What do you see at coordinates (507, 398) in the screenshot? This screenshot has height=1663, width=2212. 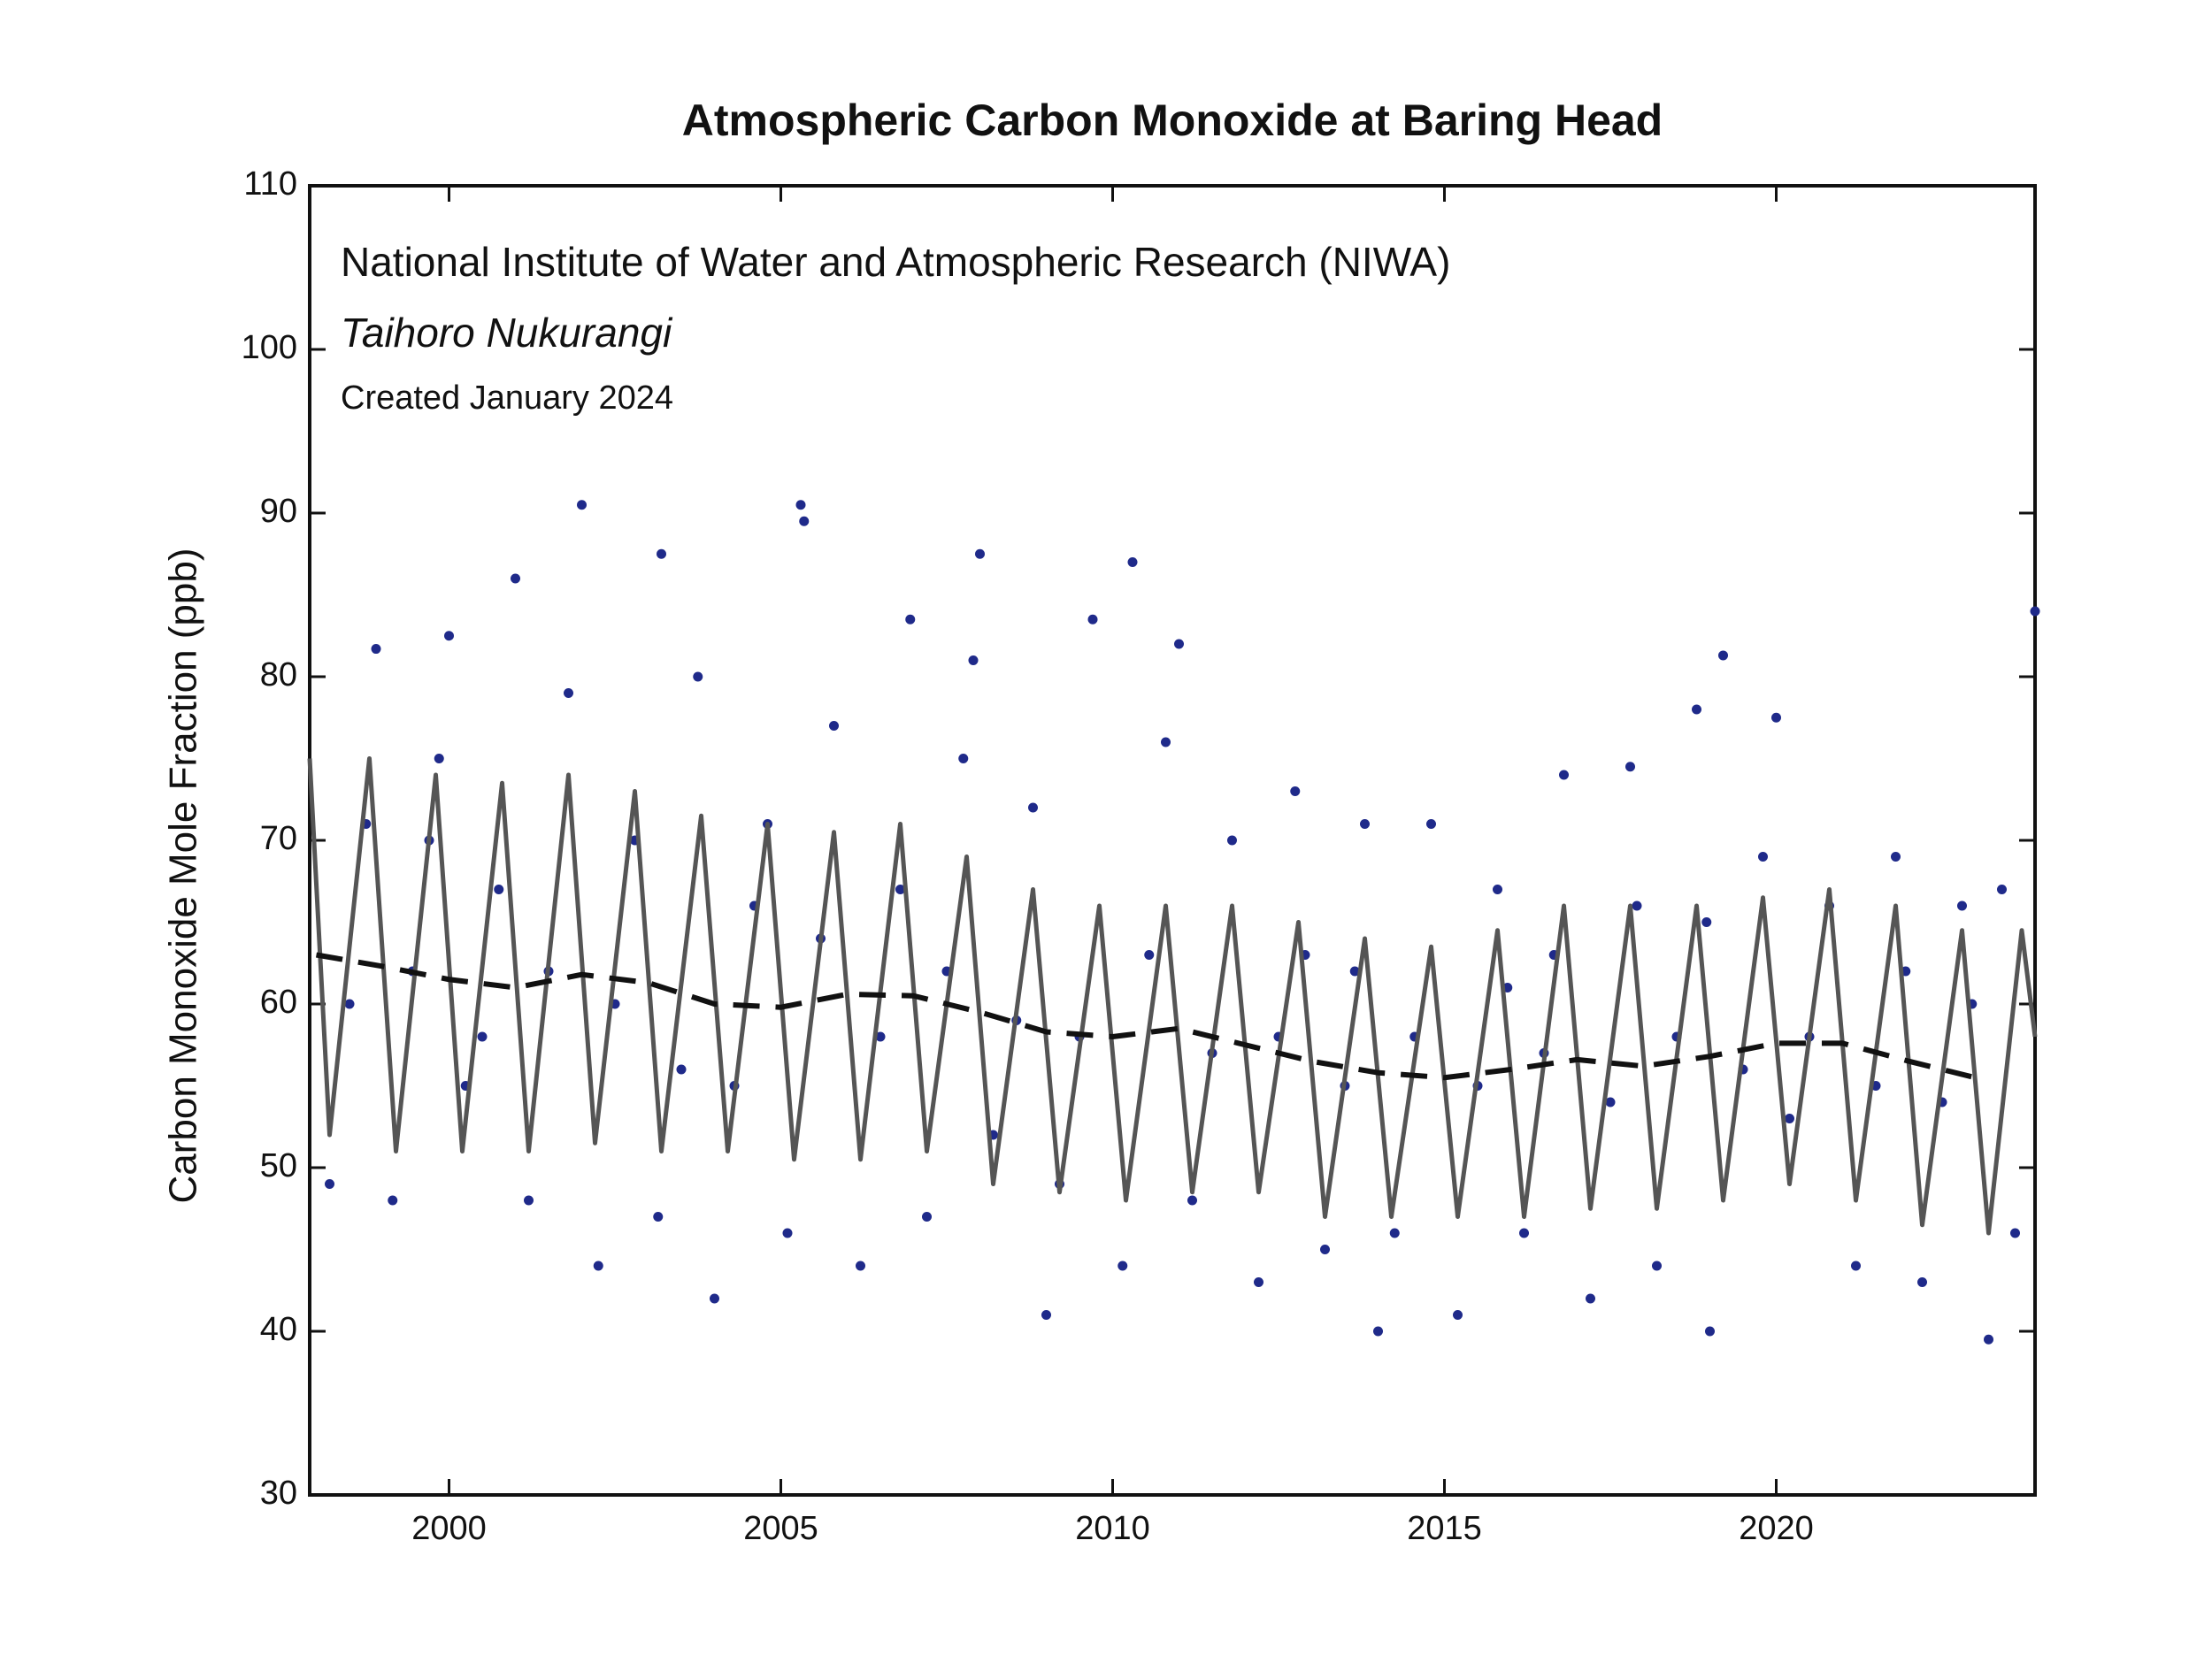 I see `annotation: Created January 2024` at bounding box center [507, 398].